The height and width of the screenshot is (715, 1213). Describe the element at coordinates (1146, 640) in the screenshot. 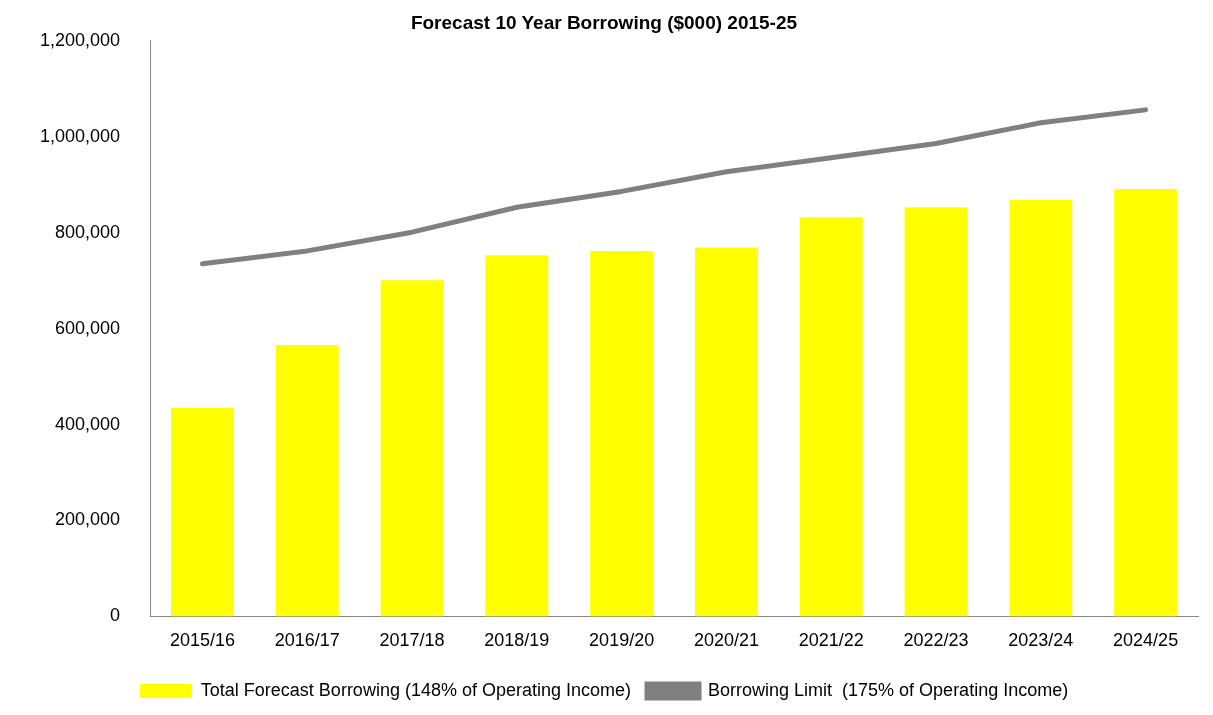

I see `x-tick-label: 2024/25` at that location.